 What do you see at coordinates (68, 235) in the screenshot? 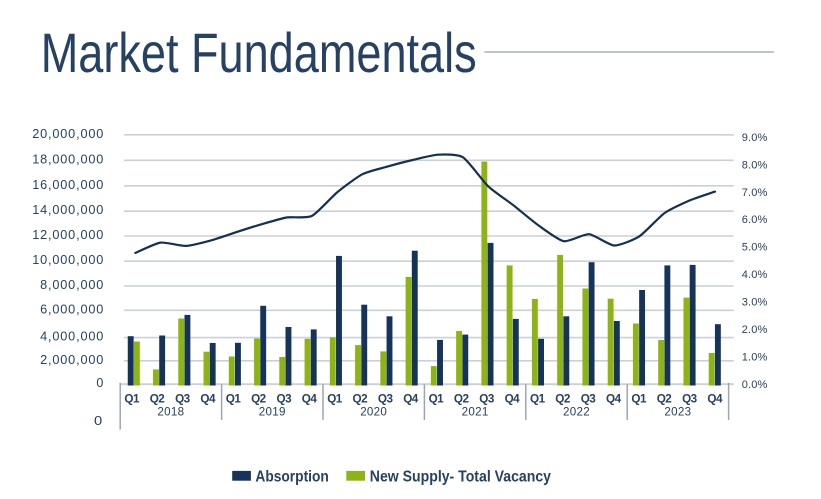
I see `svg-text: 12,000,000` at bounding box center [68, 235].